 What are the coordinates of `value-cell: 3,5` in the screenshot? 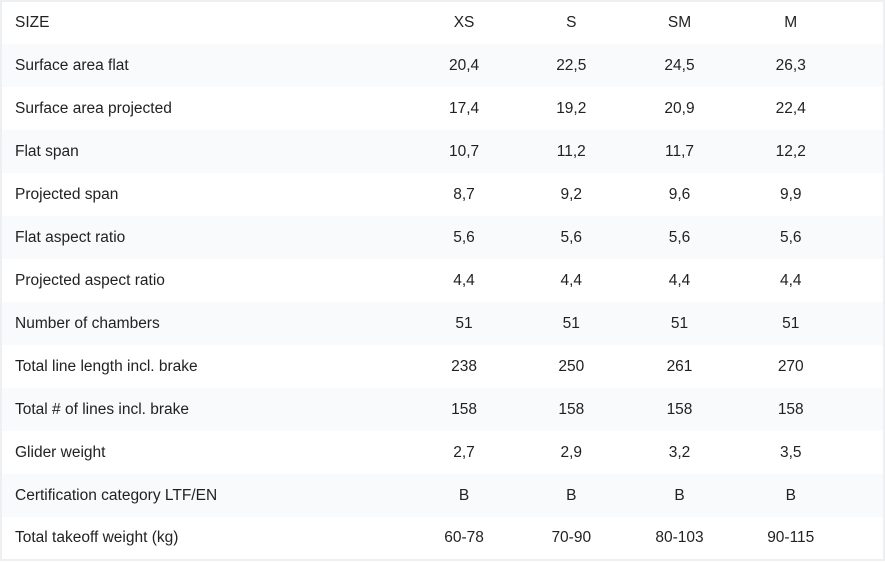 It's located at (790, 452).